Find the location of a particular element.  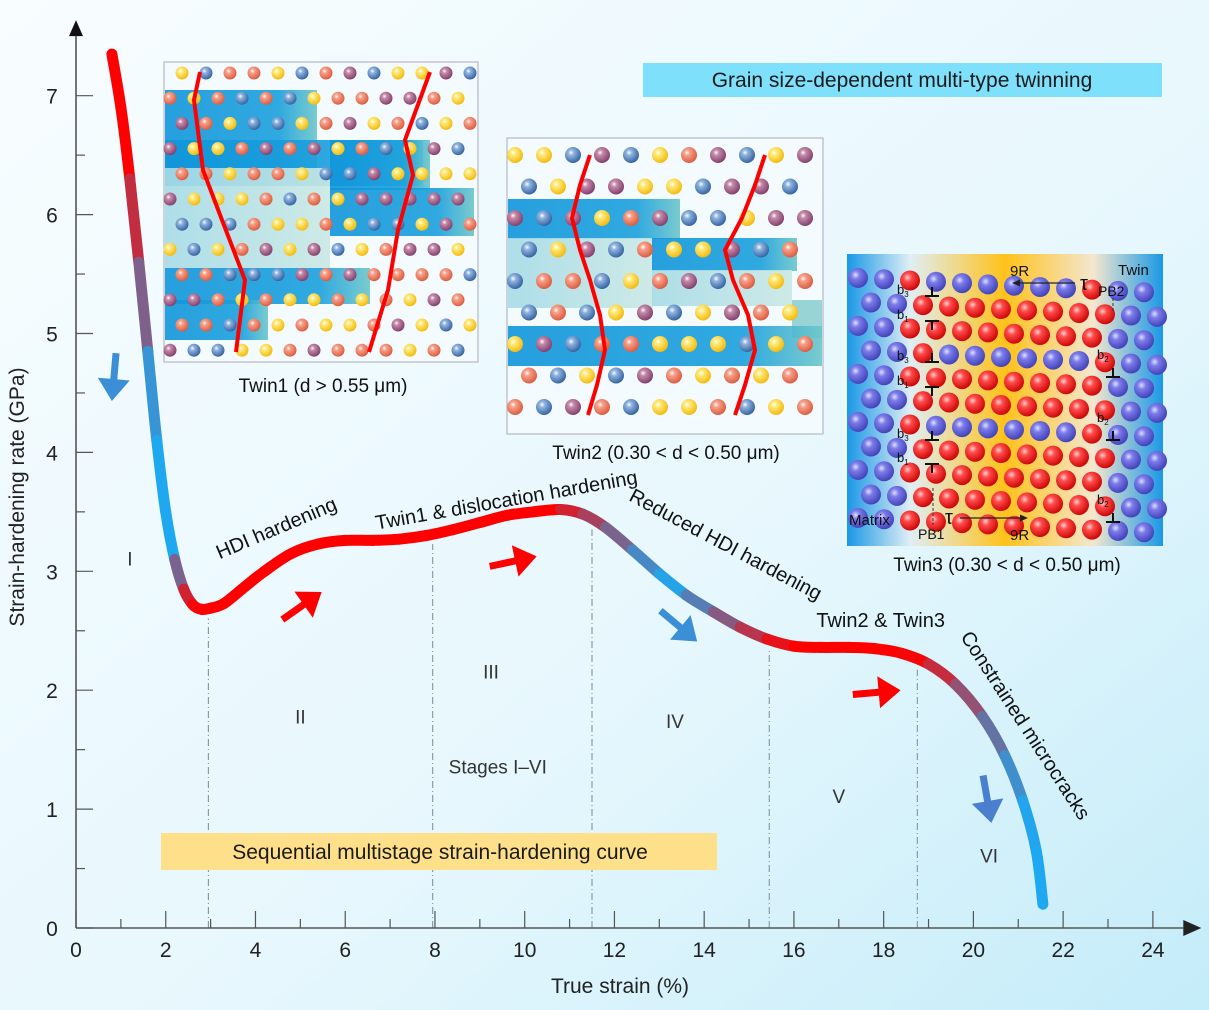

y-tick-label: 1 is located at coordinates (52, 810).